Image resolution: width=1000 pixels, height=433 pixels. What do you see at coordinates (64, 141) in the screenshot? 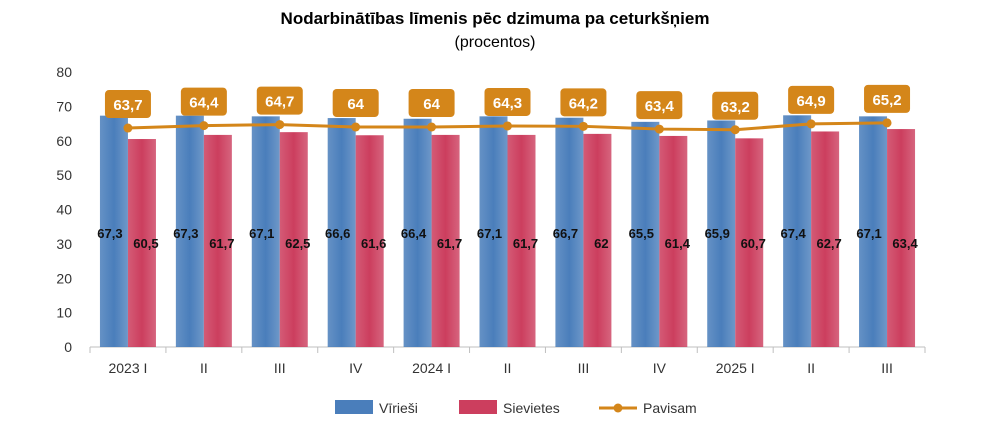
I see `y-tick-label: 60` at bounding box center [64, 141].